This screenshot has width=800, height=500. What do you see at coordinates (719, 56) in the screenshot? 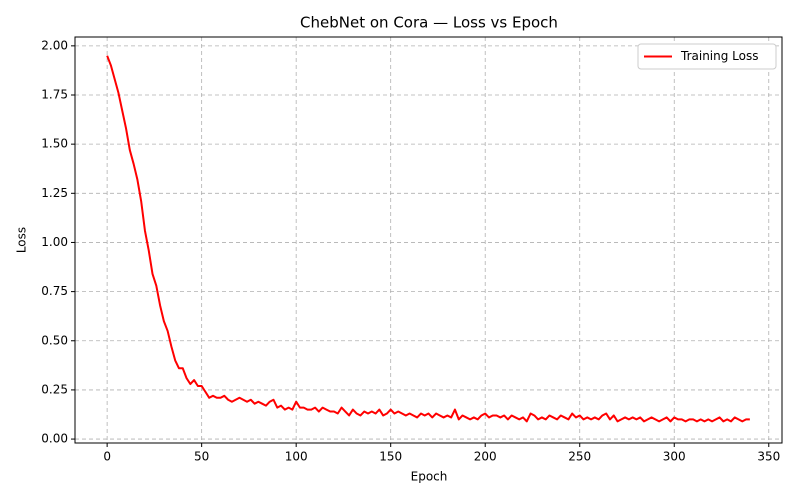
I see `legend-label: Training Loss` at bounding box center [719, 56].